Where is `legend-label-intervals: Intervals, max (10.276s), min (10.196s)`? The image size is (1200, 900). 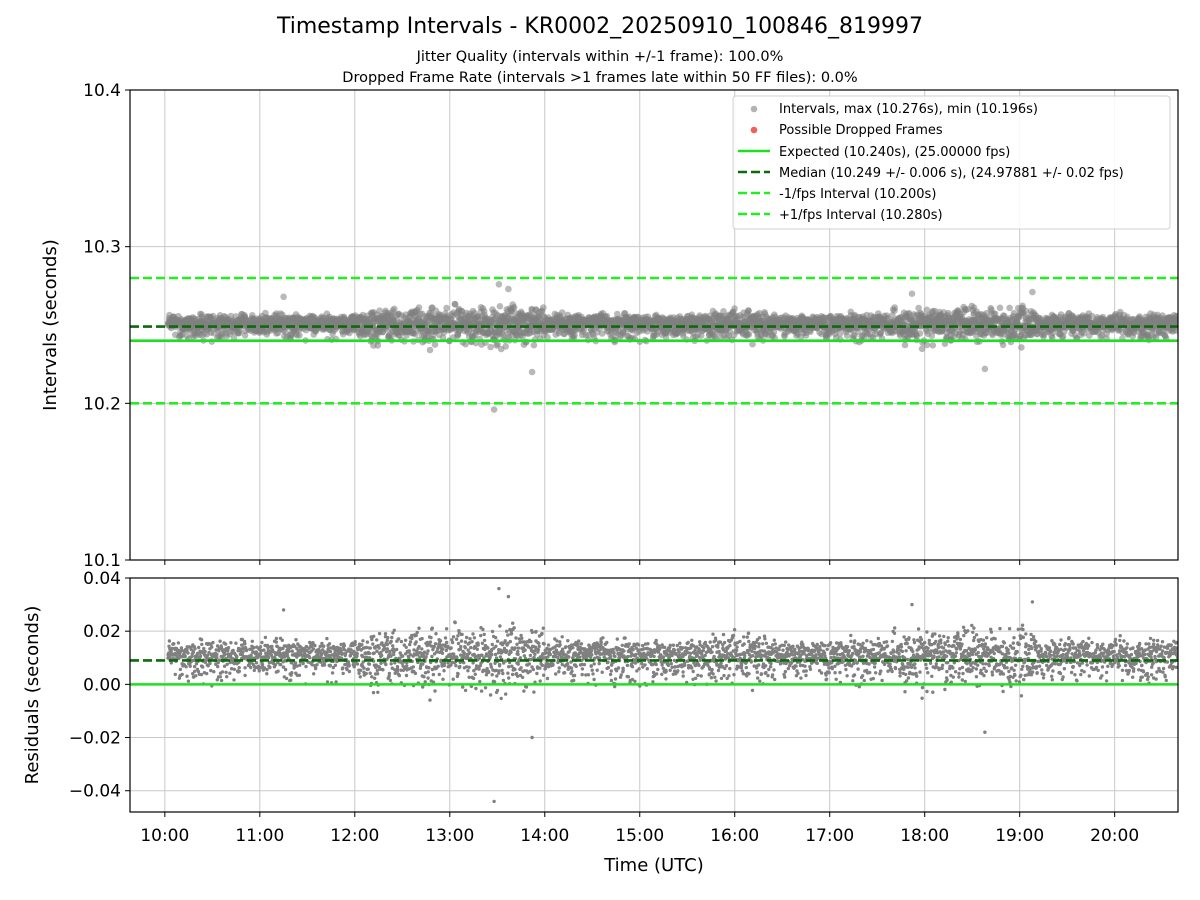
legend-label-intervals: Intervals, max (10.276s), min (10.196s) is located at coordinates (908, 109).